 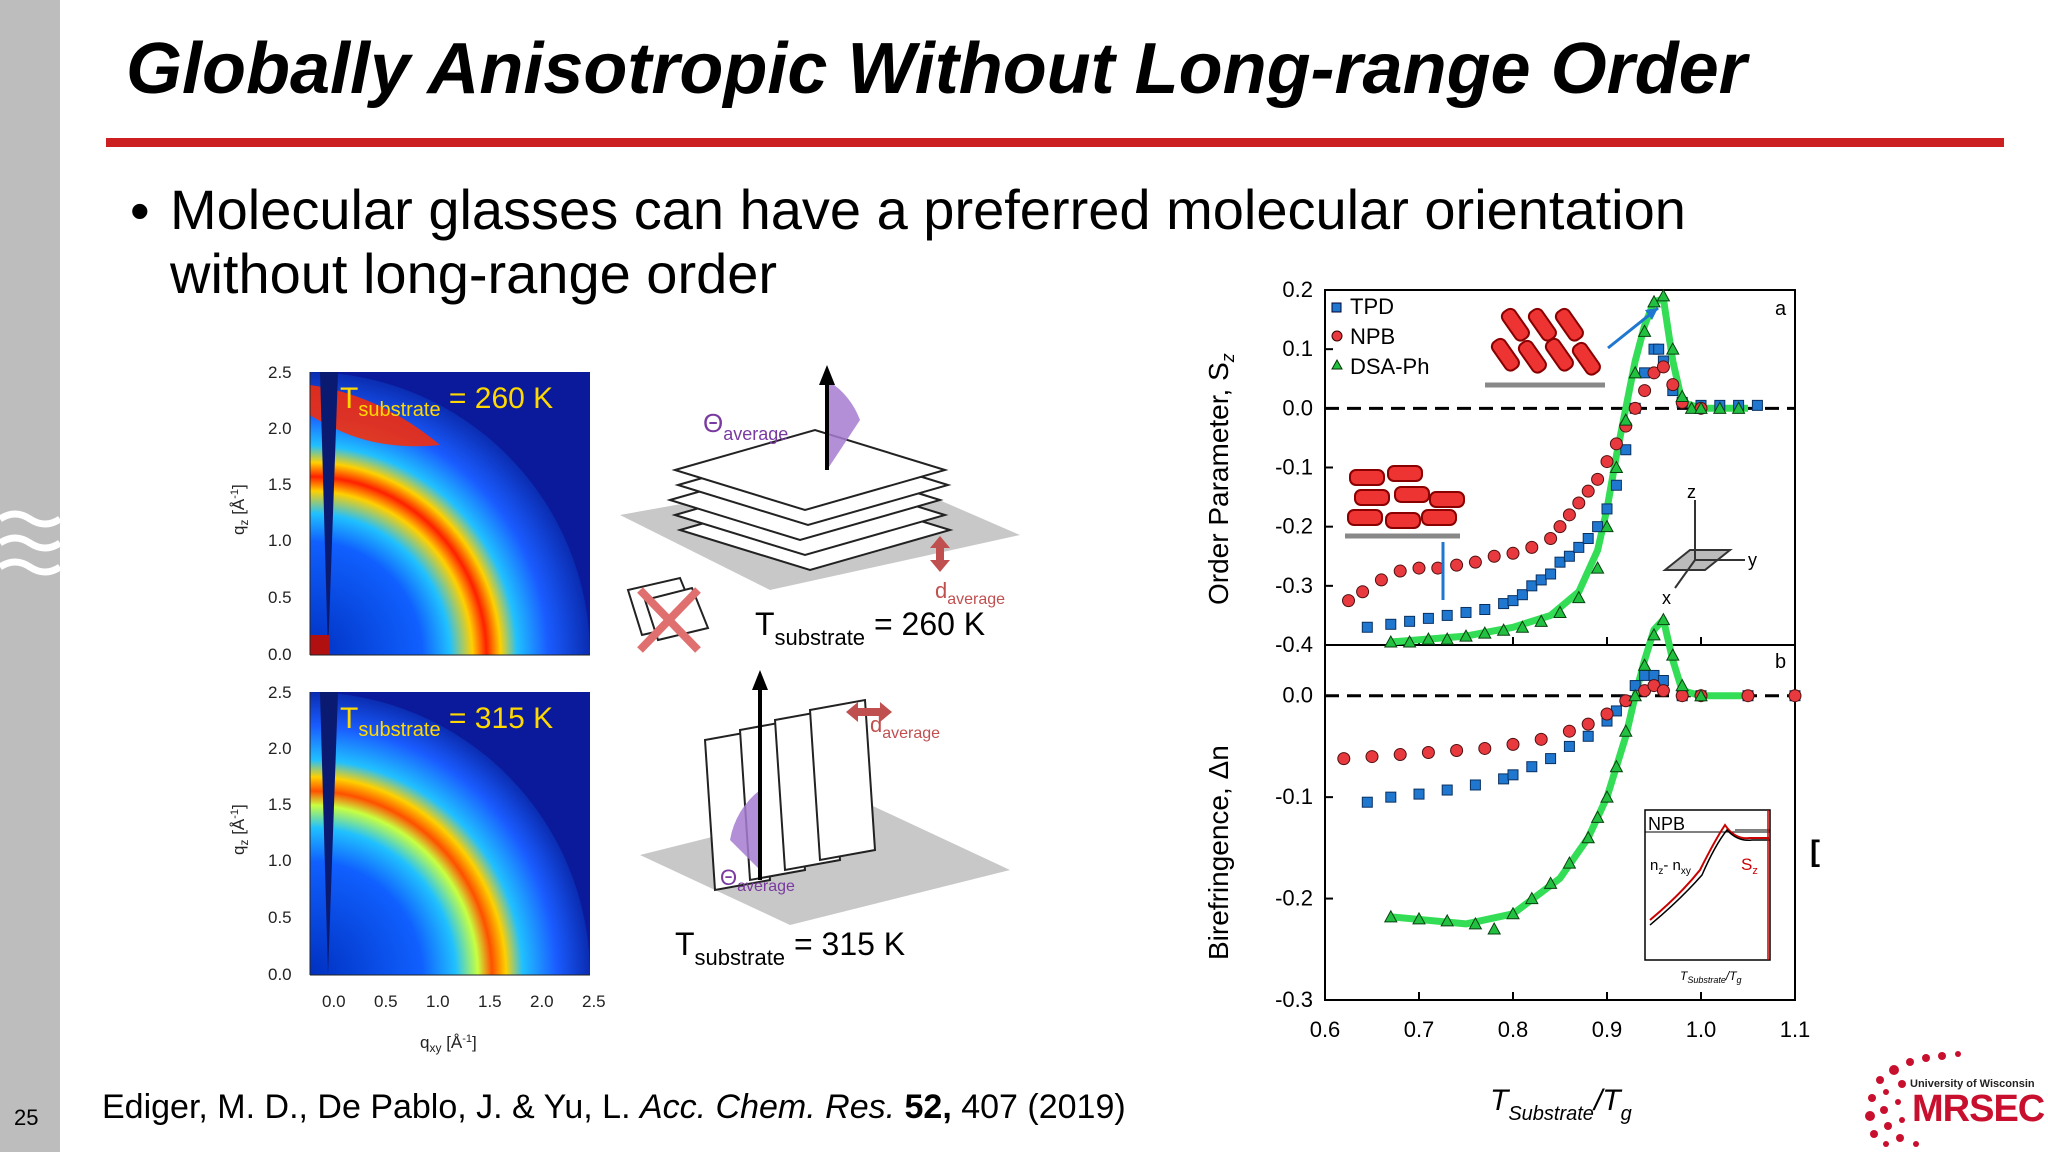 I want to click on y-tick-label: -0.4, so click(x=1294, y=644).